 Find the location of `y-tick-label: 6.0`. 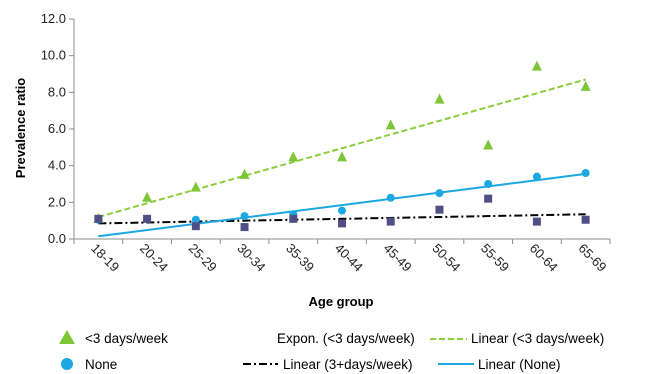

y-tick-label: 6.0 is located at coordinates (57, 128).